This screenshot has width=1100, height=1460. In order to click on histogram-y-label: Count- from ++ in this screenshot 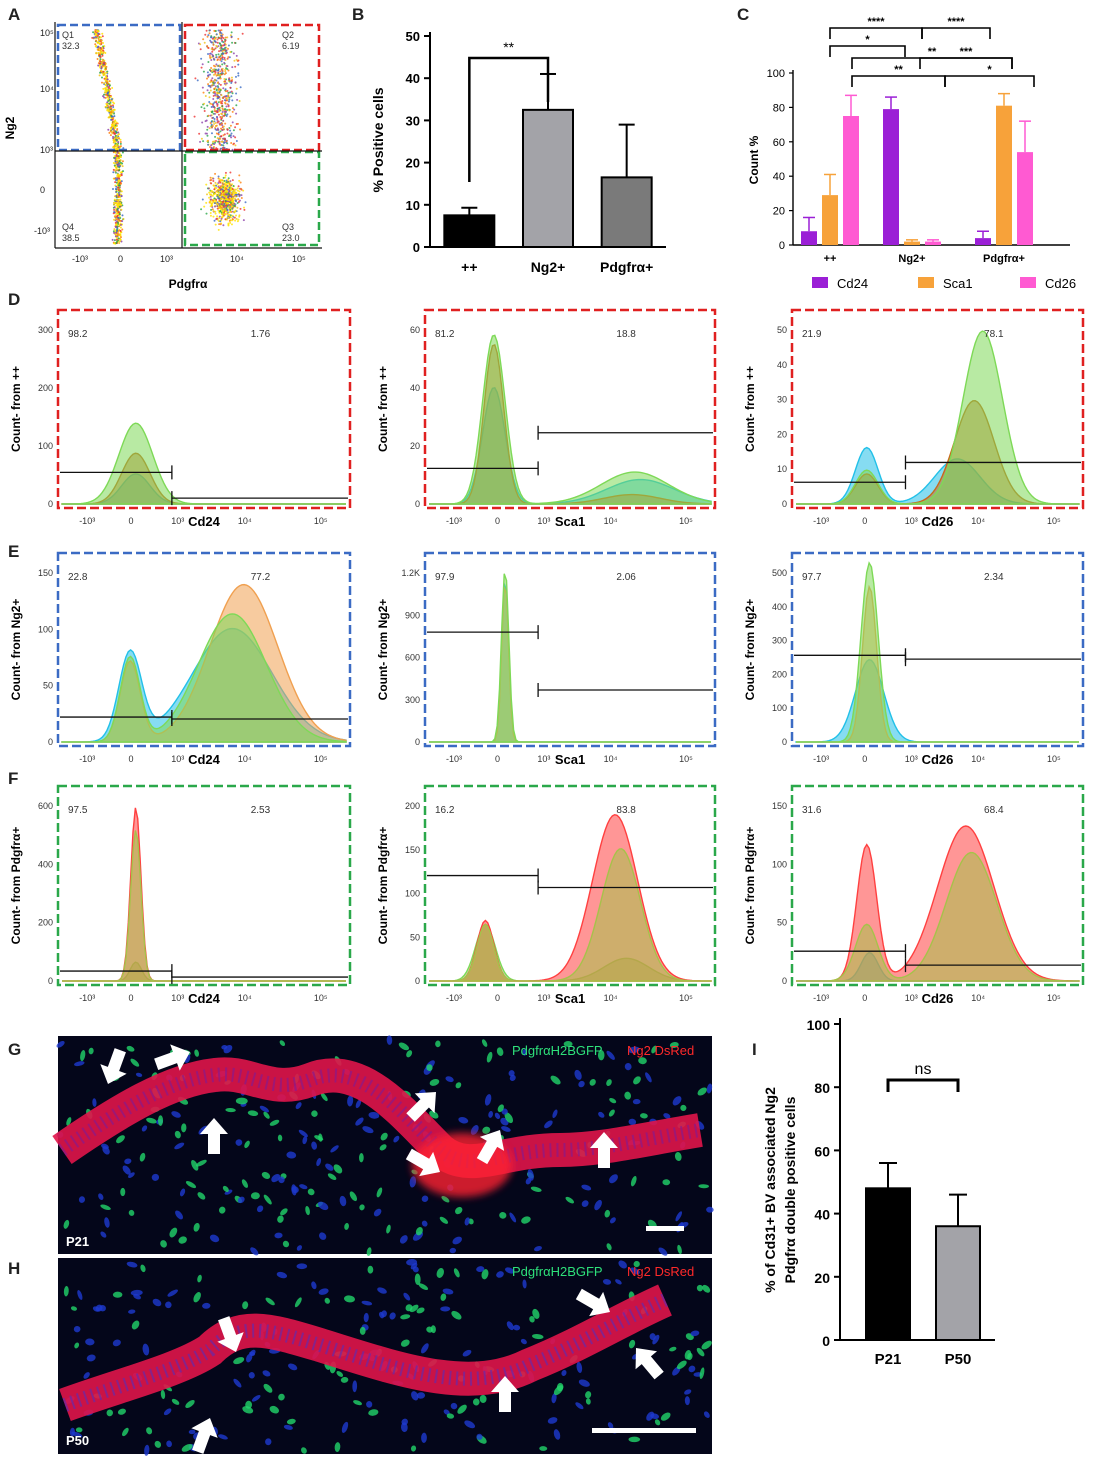, I will do `click(383, 409)`.